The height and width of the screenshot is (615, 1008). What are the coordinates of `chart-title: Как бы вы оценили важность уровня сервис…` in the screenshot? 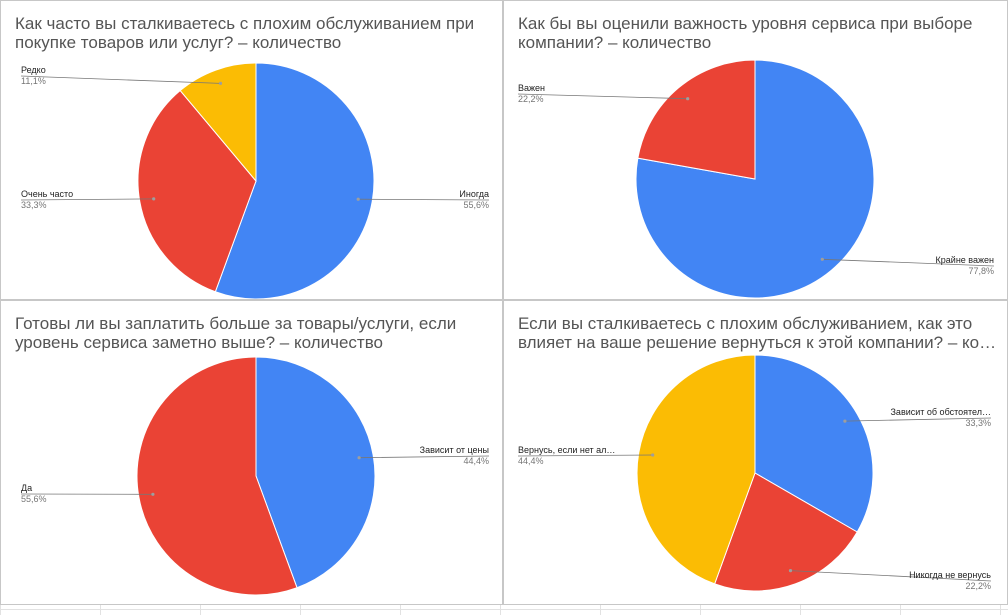 It's located at (745, 33).